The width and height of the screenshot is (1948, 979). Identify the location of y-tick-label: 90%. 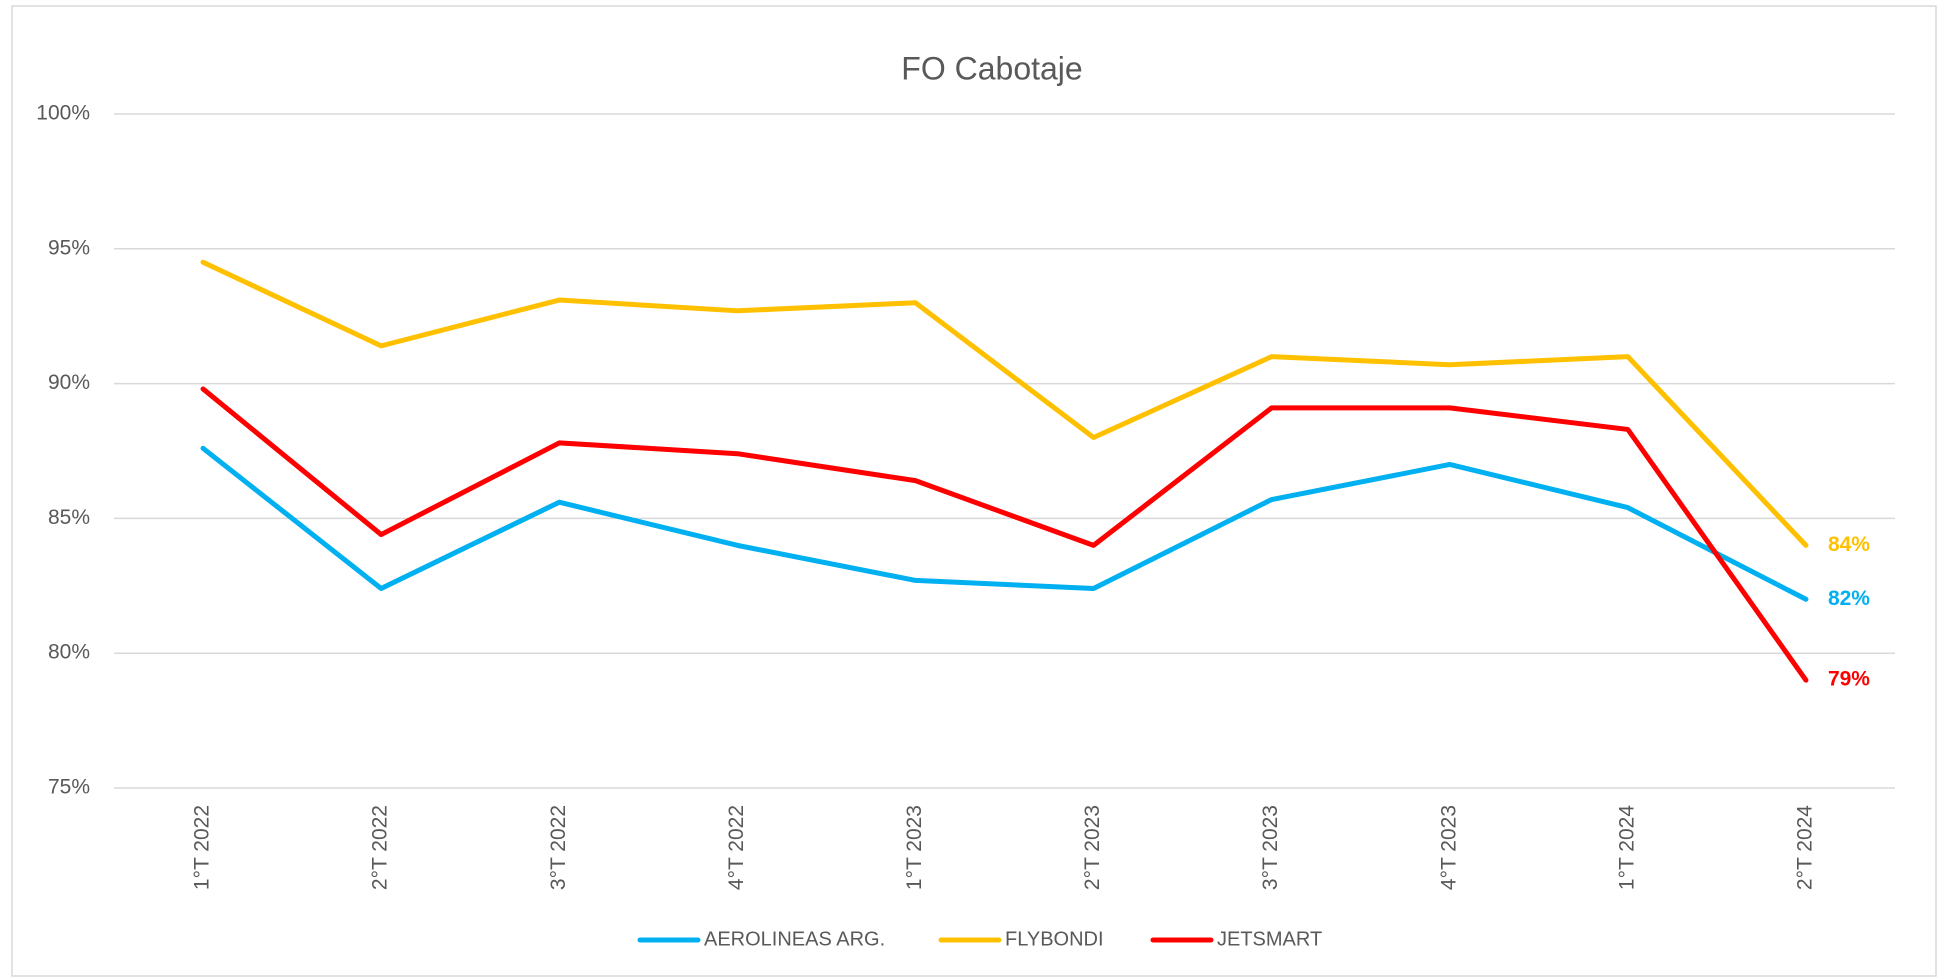
(69, 382).